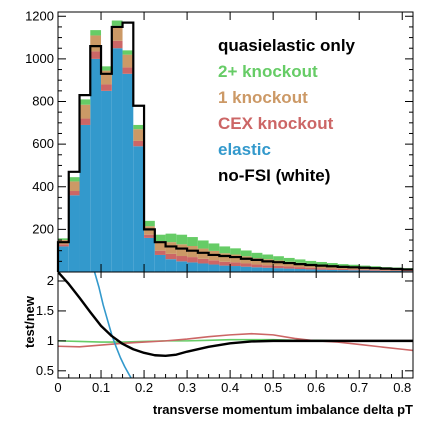 The height and width of the screenshot is (423, 436). What do you see at coordinates (230, 387) in the screenshot?
I see `x-tick-label: 0.4` at bounding box center [230, 387].